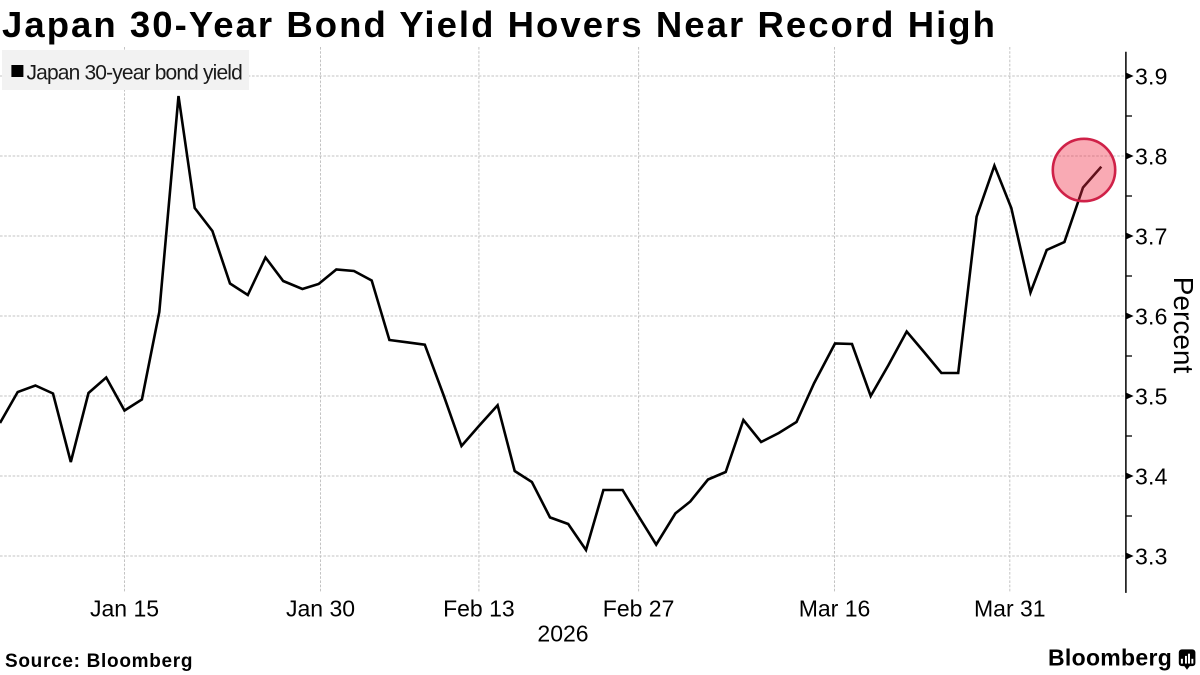 The image size is (1200, 675). Describe the element at coordinates (320, 609) in the screenshot. I see `svg-text: Jan 30` at that location.